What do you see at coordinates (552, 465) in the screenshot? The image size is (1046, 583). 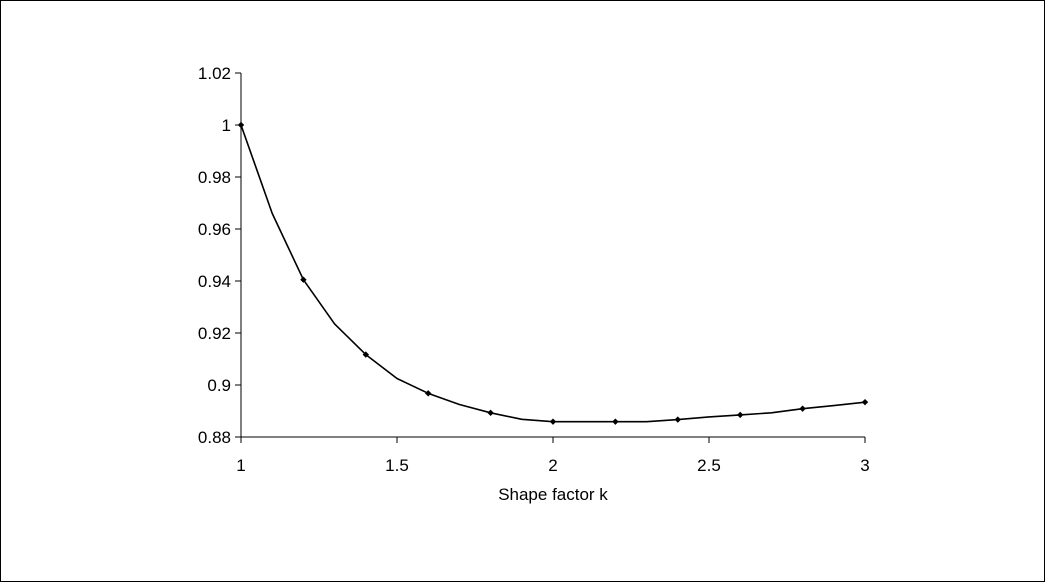 I see `x-tick-label: 2` at bounding box center [552, 465].